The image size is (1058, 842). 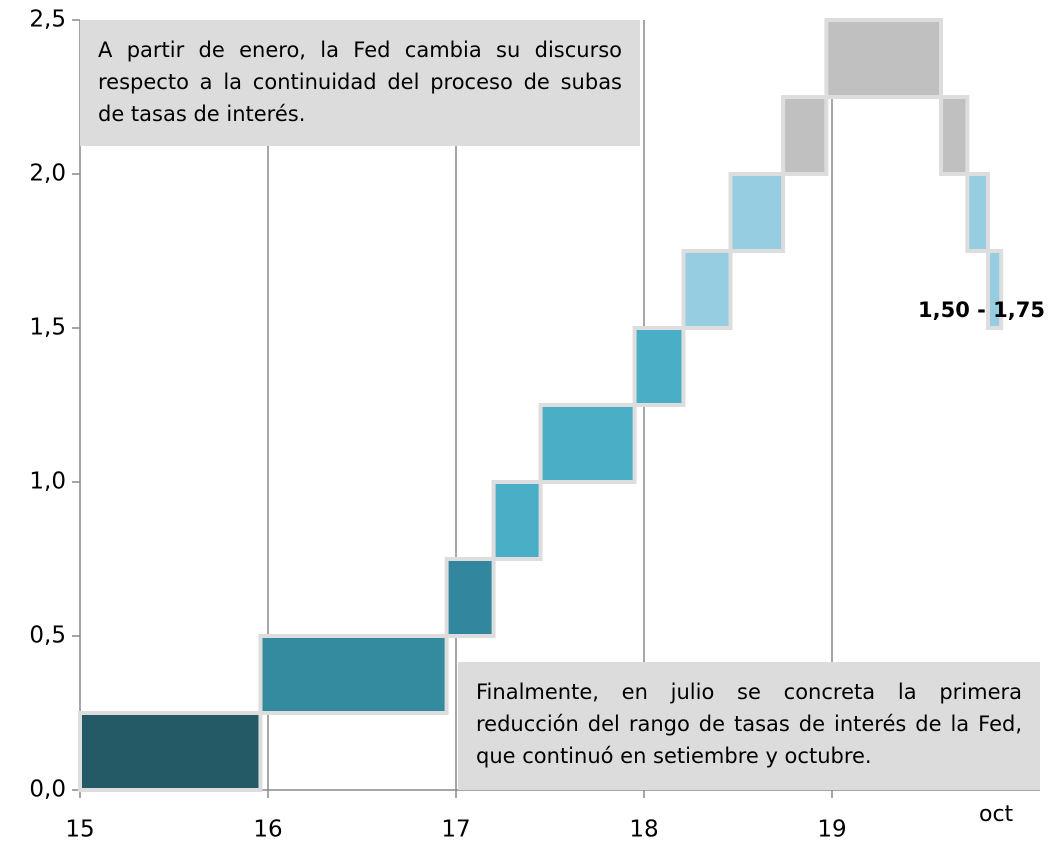 What do you see at coordinates (996, 814) in the screenshot?
I see `x-end-label: oct` at bounding box center [996, 814].